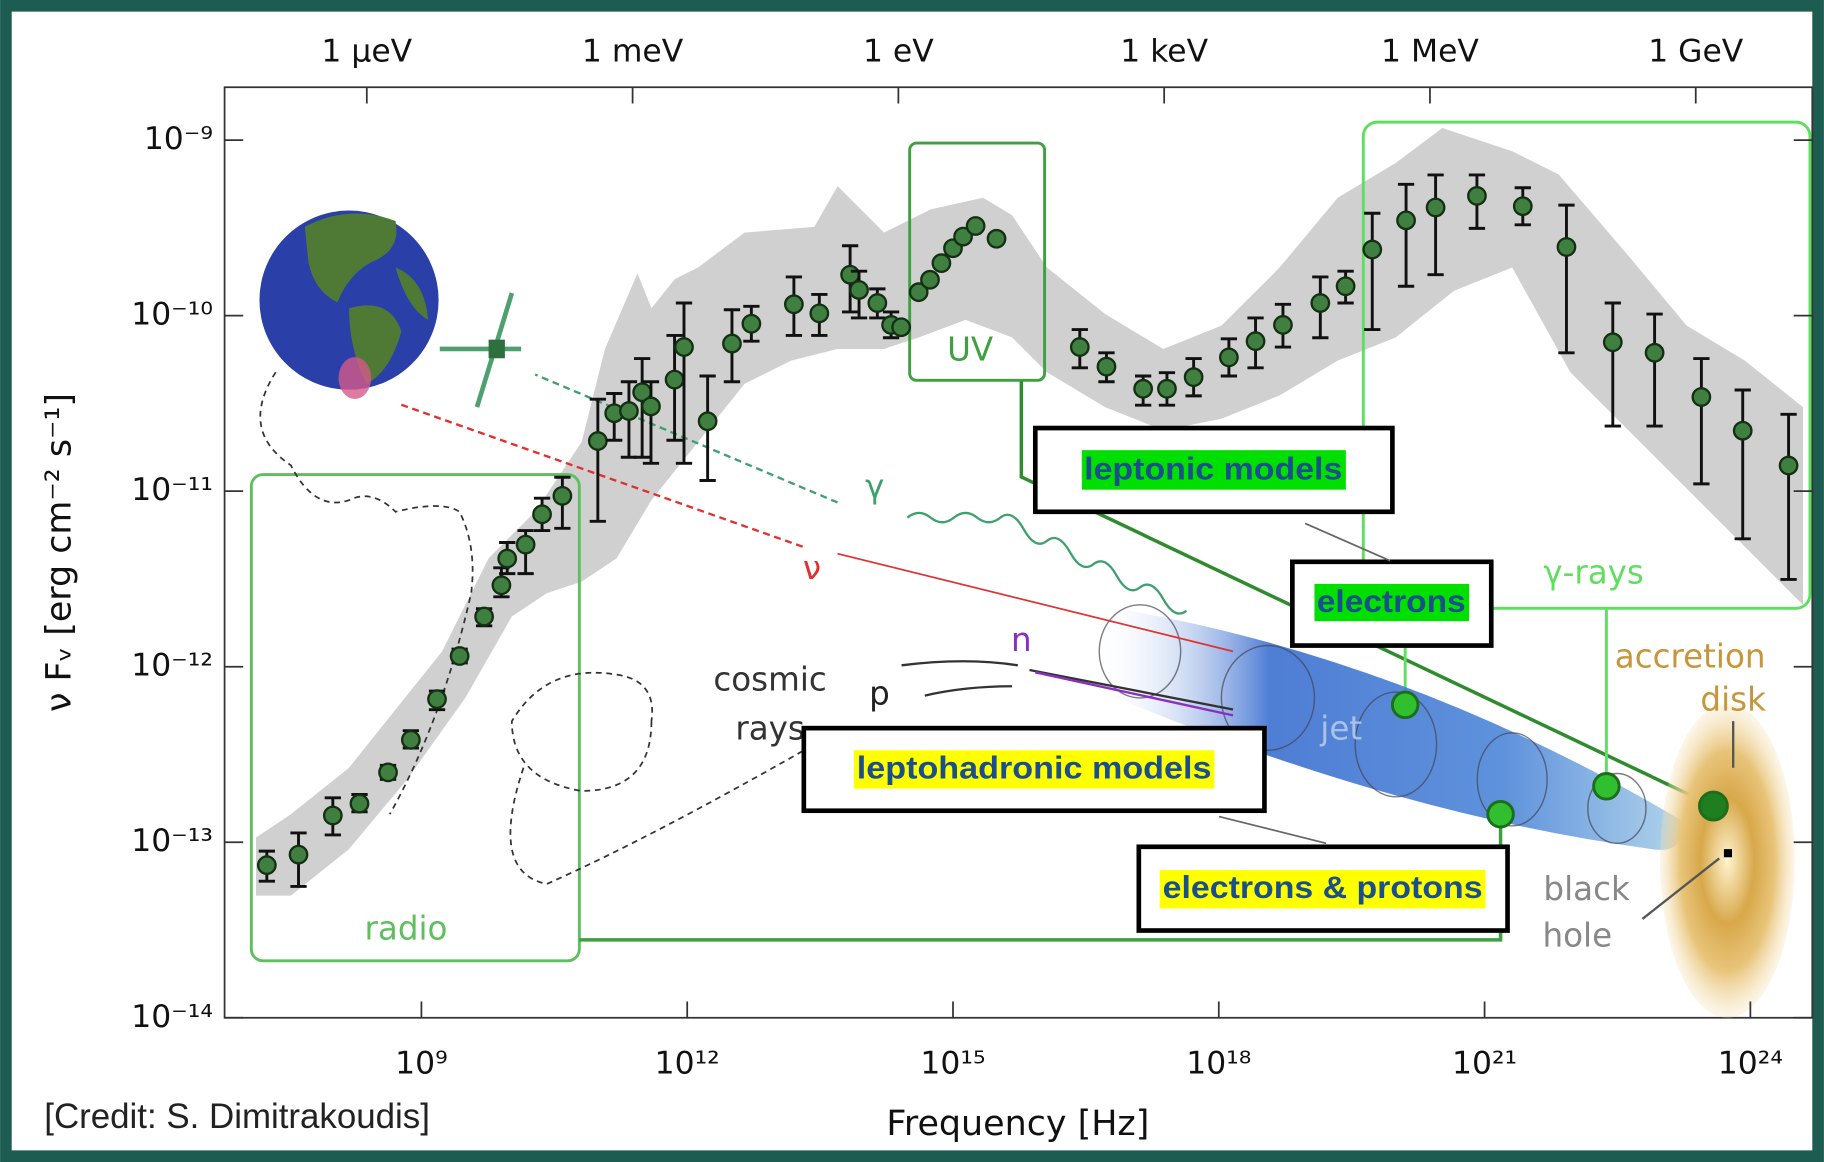  What do you see at coordinates (172, 1017) in the screenshot?
I see `y-tick-label: 10⁻¹⁴` at bounding box center [172, 1017].